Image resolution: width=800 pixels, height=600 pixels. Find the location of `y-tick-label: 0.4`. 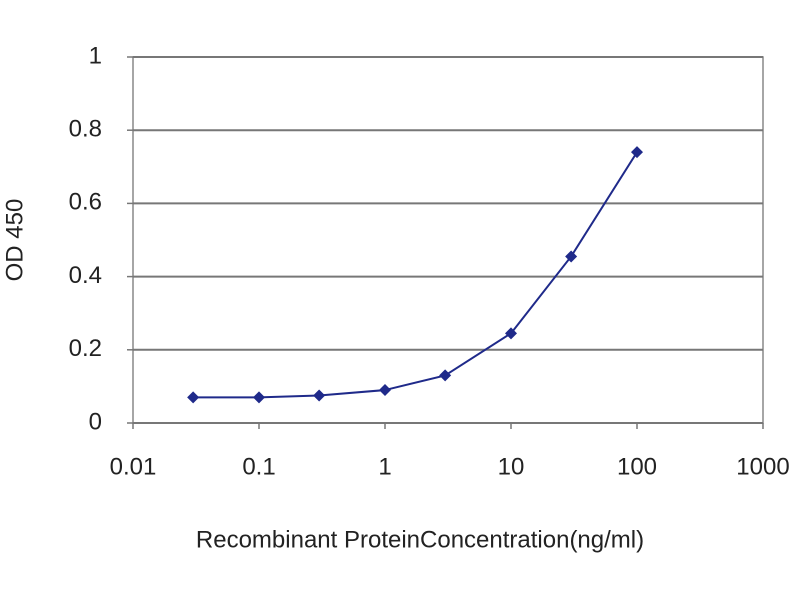

y-tick-label: 0.4 is located at coordinates (85, 275).